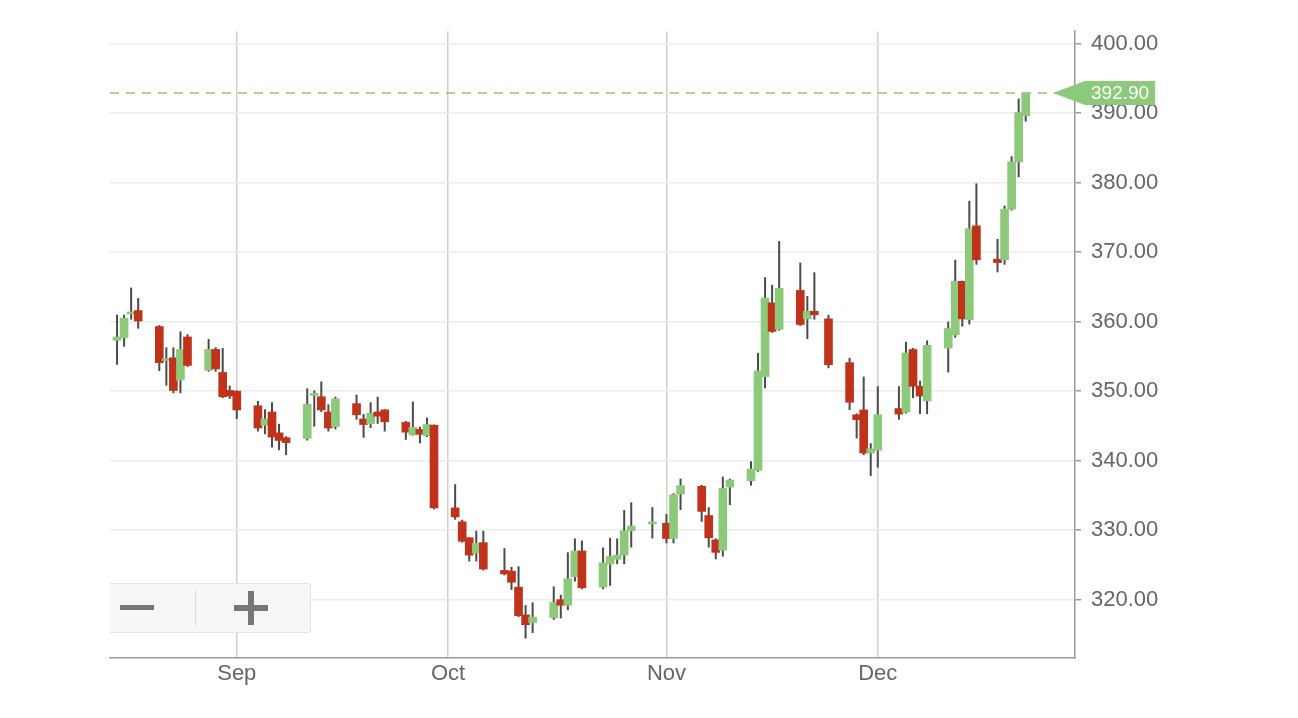  What do you see at coordinates (666, 673) in the screenshot?
I see `x-tick-label: Nov` at bounding box center [666, 673].